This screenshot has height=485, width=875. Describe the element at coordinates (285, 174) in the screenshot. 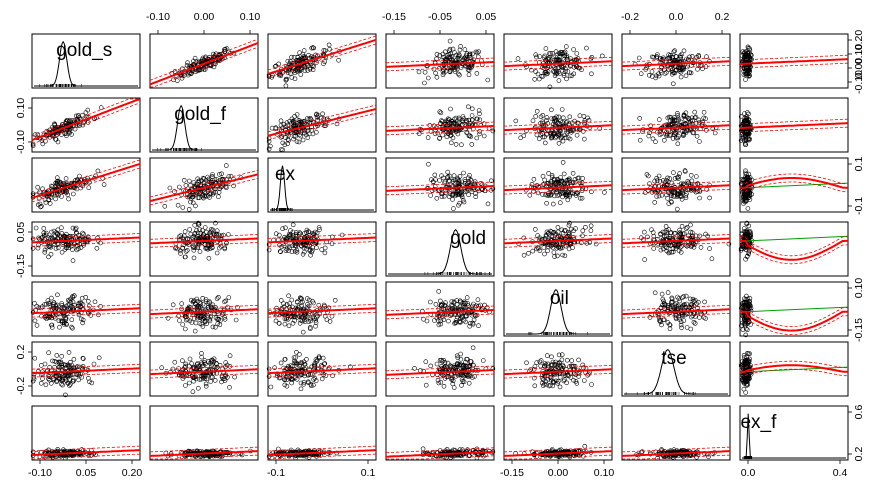

I see `variable-label-ex: ex` at that location.